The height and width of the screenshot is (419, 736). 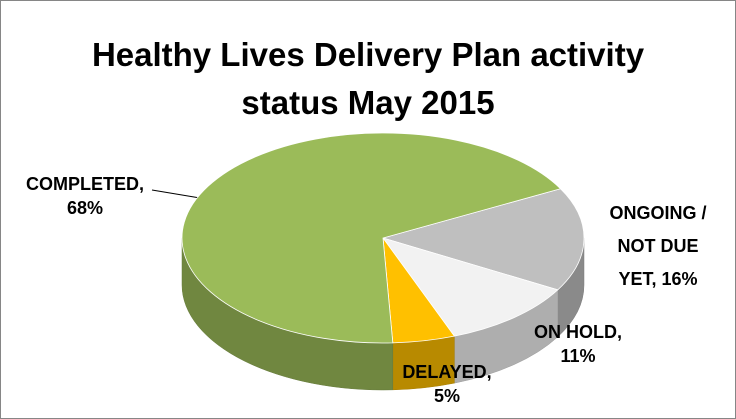 What do you see at coordinates (657, 246) in the screenshot?
I see `data-label-category: ONGOING / NOT DUE YET,` at bounding box center [657, 246].